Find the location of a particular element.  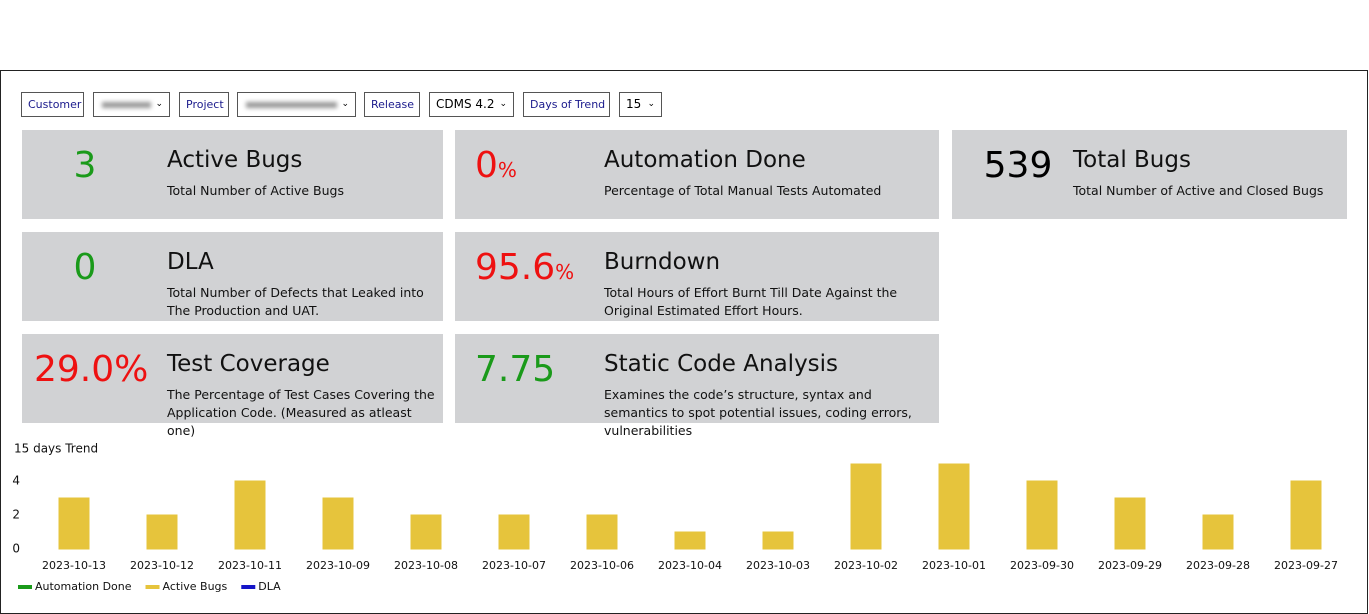

y-tick-label: 2 is located at coordinates (16, 515).